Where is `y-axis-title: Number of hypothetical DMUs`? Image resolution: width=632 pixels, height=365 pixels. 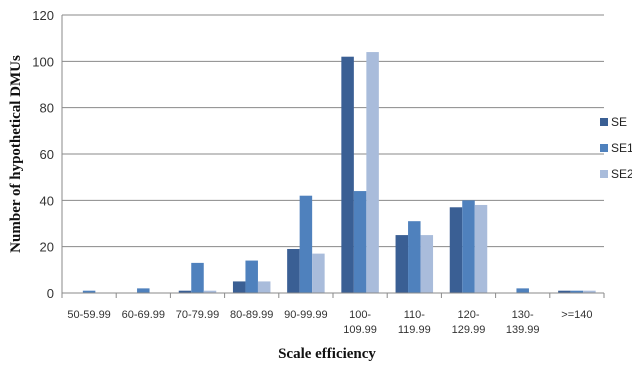
y-axis-title: Number of hypothetical DMUs is located at coordinates (16, 154).